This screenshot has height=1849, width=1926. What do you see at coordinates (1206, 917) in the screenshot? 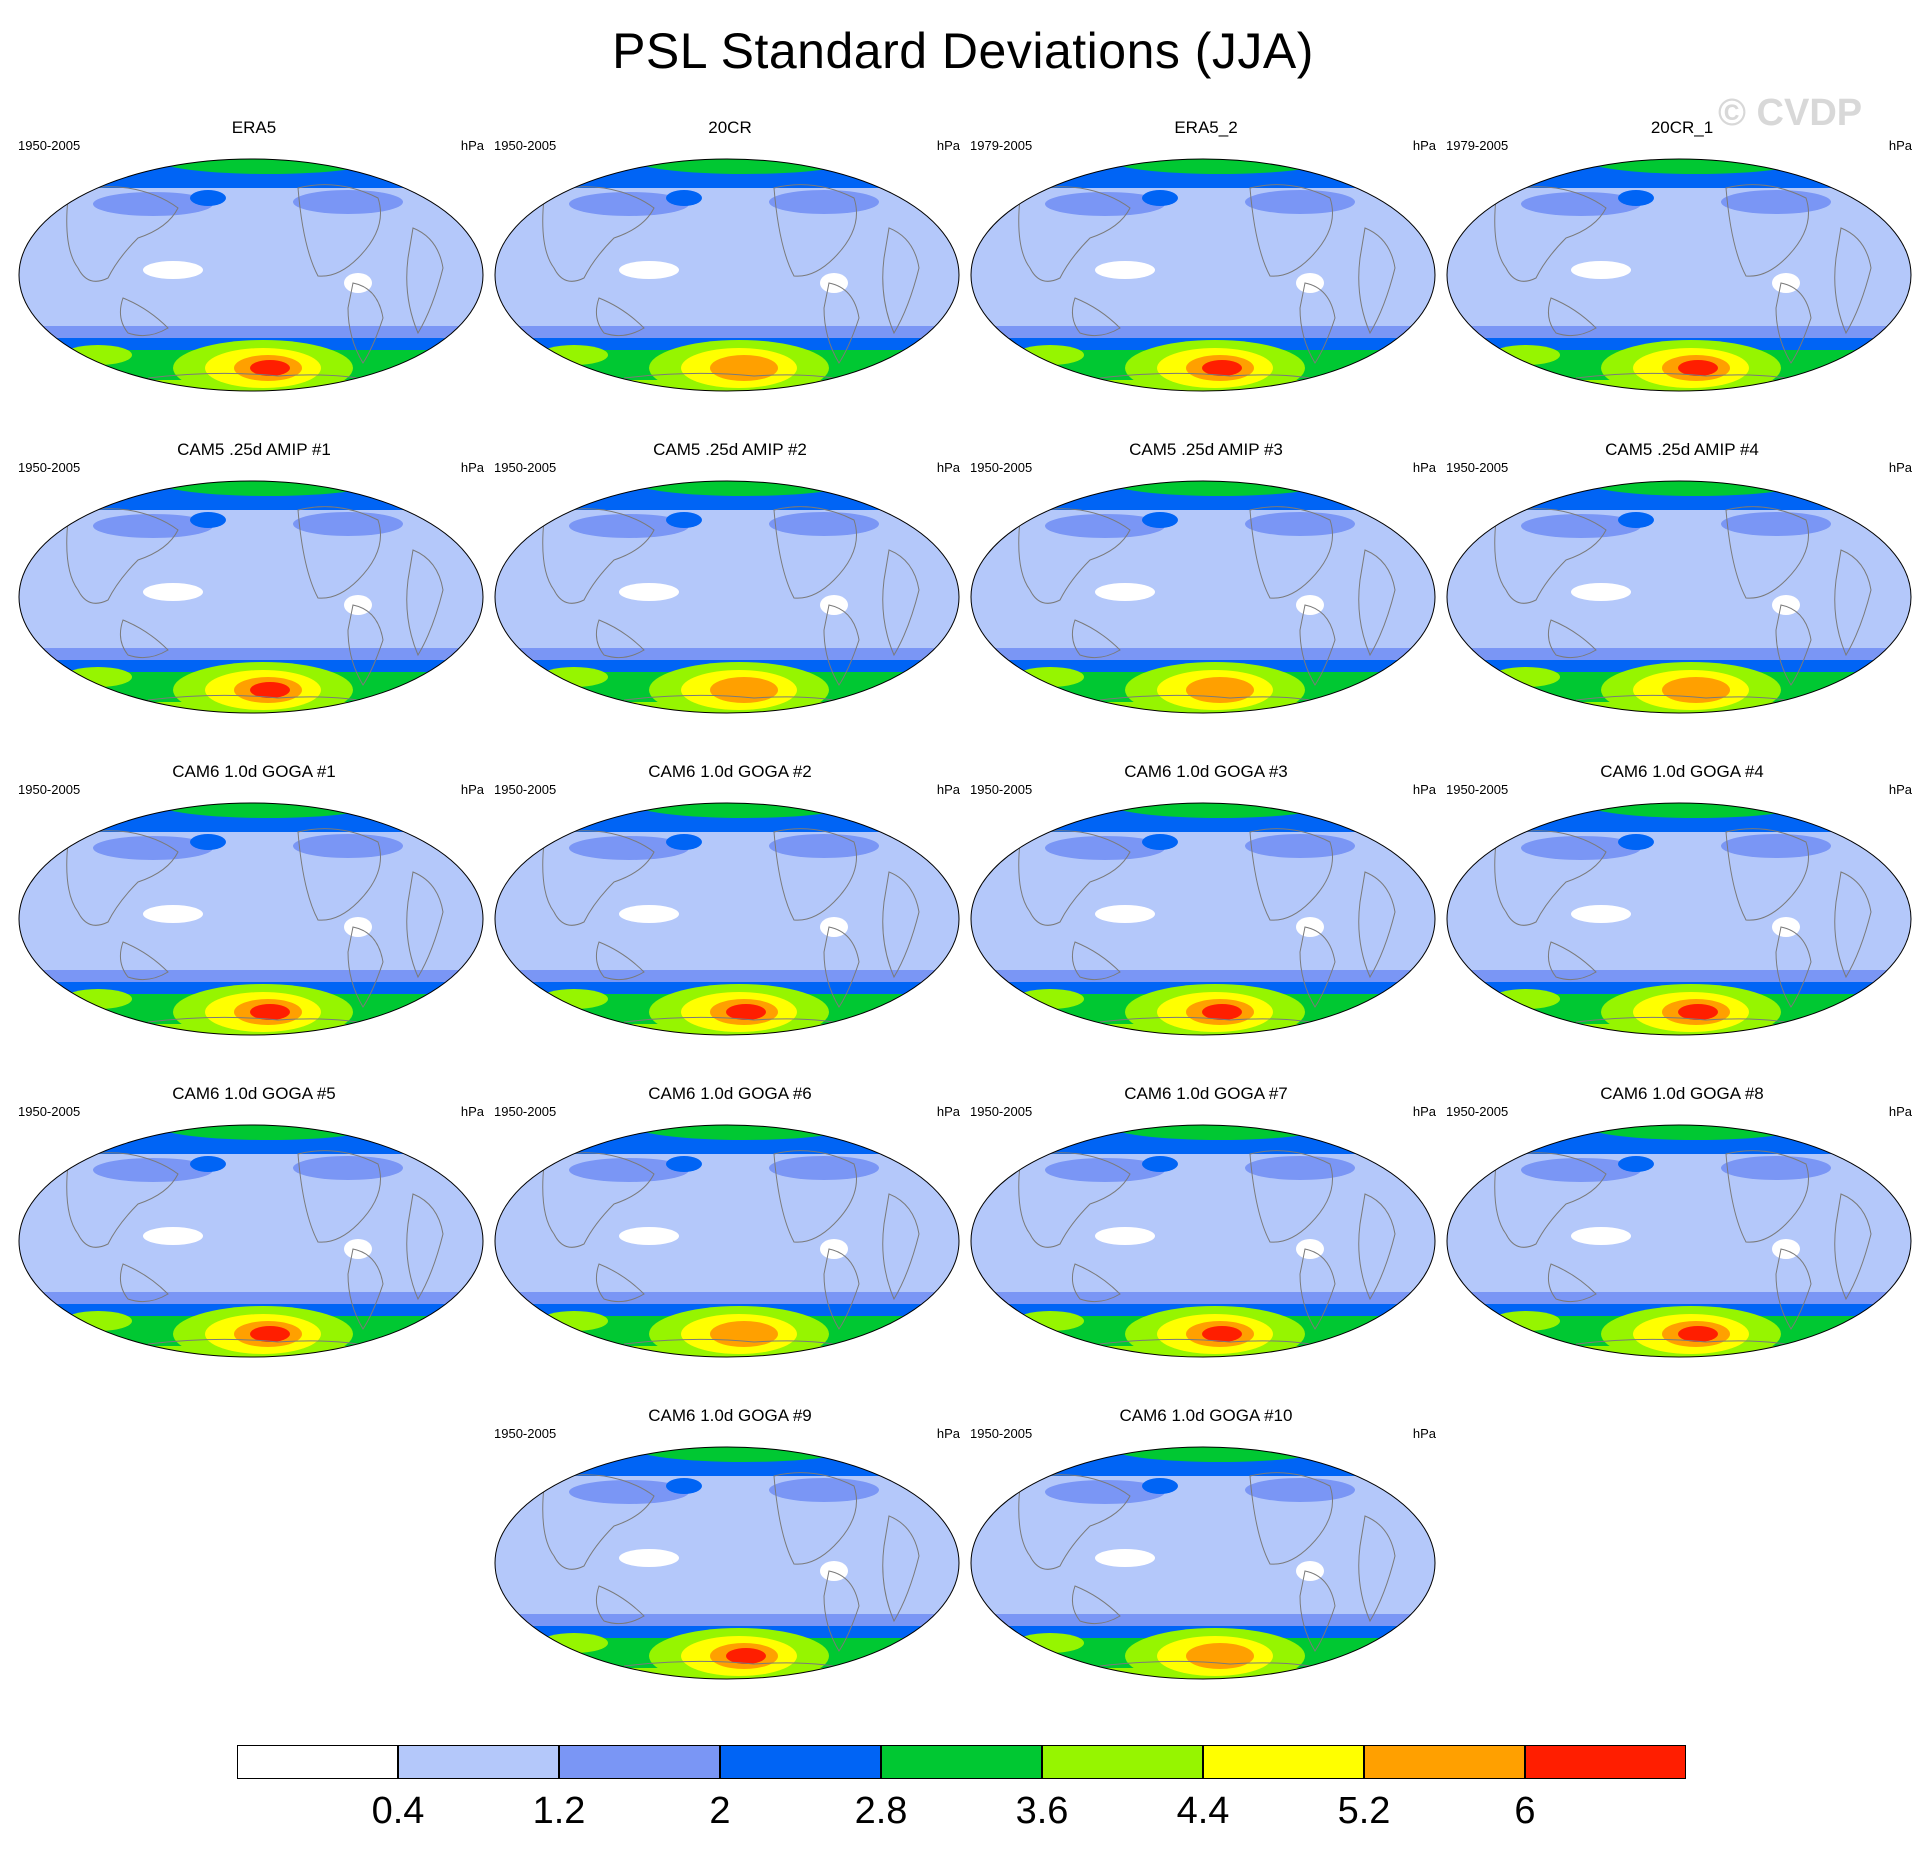
I see `map-panel: CAM6 1.0d GOGA #3 1950-2005 hPa` at bounding box center [1206, 917].